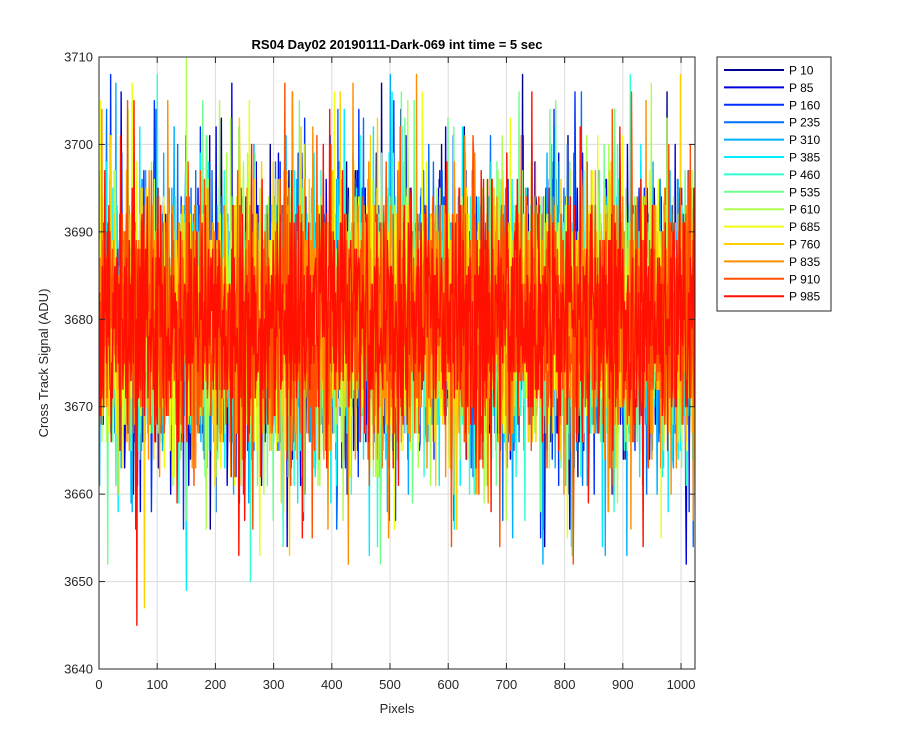 Image resolution: width=900 pixels, height=750 pixels. What do you see at coordinates (772, 279) in the screenshot?
I see `legend-item: P 910` at bounding box center [772, 279].